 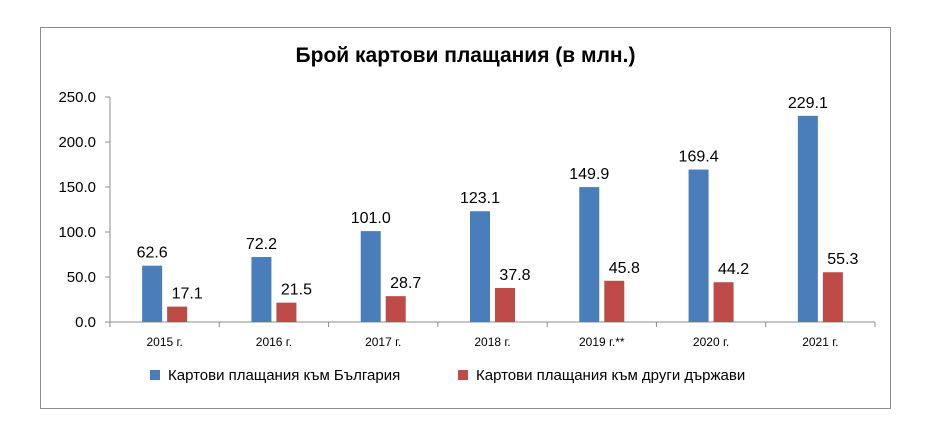 What do you see at coordinates (77, 187) in the screenshot?
I see `y-tick-label: 150.0` at bounding box center [77, 187].